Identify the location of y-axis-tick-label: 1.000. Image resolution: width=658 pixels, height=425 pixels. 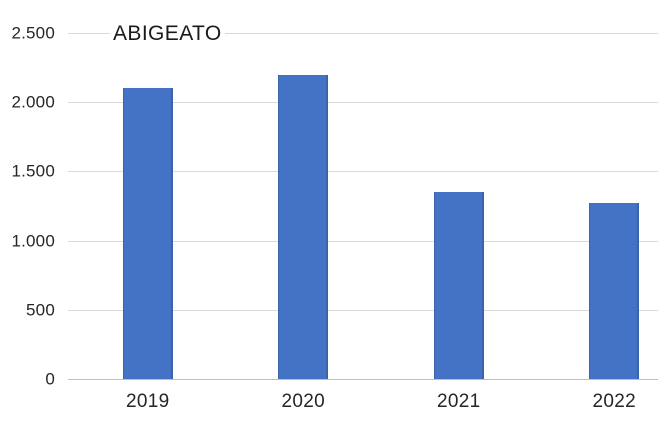
(33, 241).